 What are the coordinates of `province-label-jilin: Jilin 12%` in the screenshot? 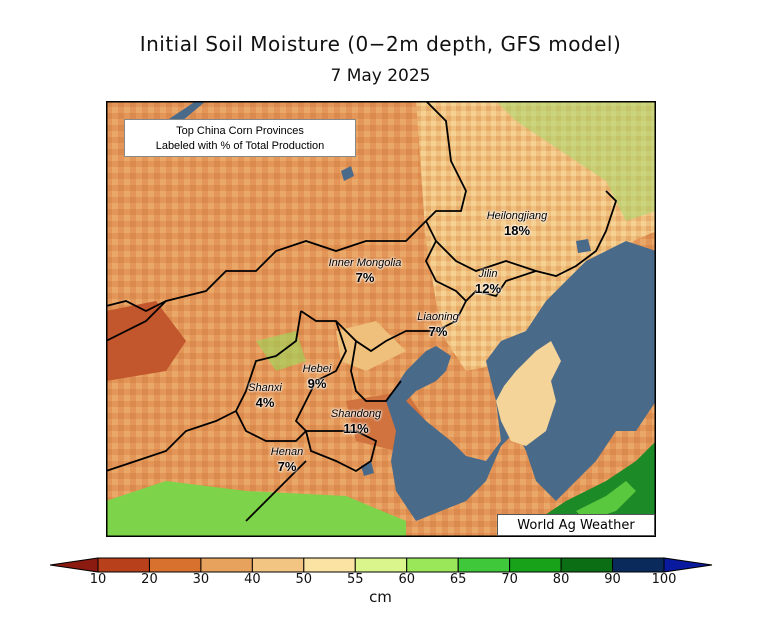 It's located at (488, 282).